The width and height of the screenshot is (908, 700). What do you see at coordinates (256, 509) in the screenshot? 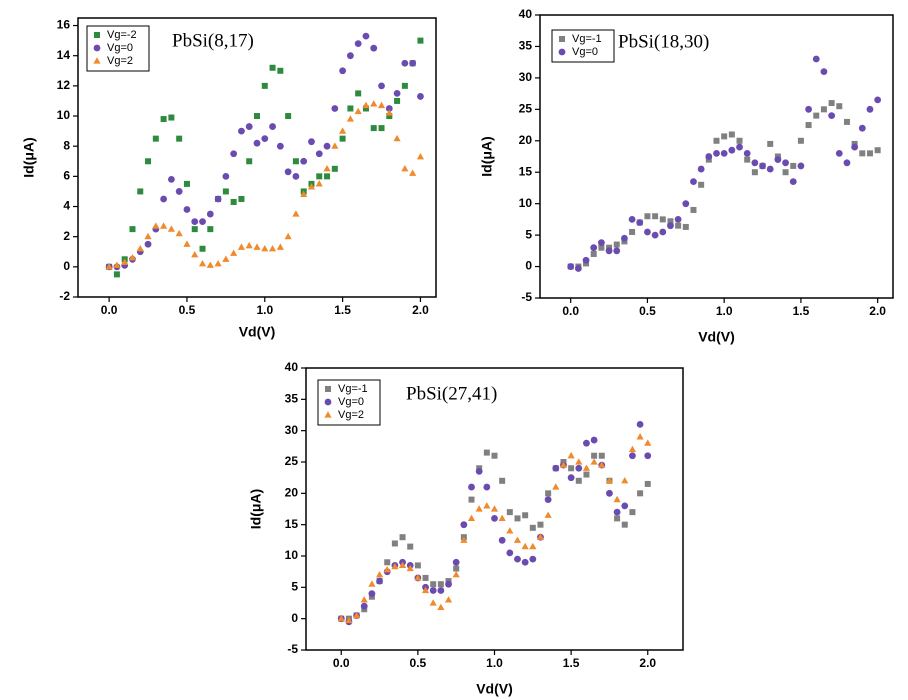
I see `y-axis-label: Id(μA)` at bounding box center [256, 509].